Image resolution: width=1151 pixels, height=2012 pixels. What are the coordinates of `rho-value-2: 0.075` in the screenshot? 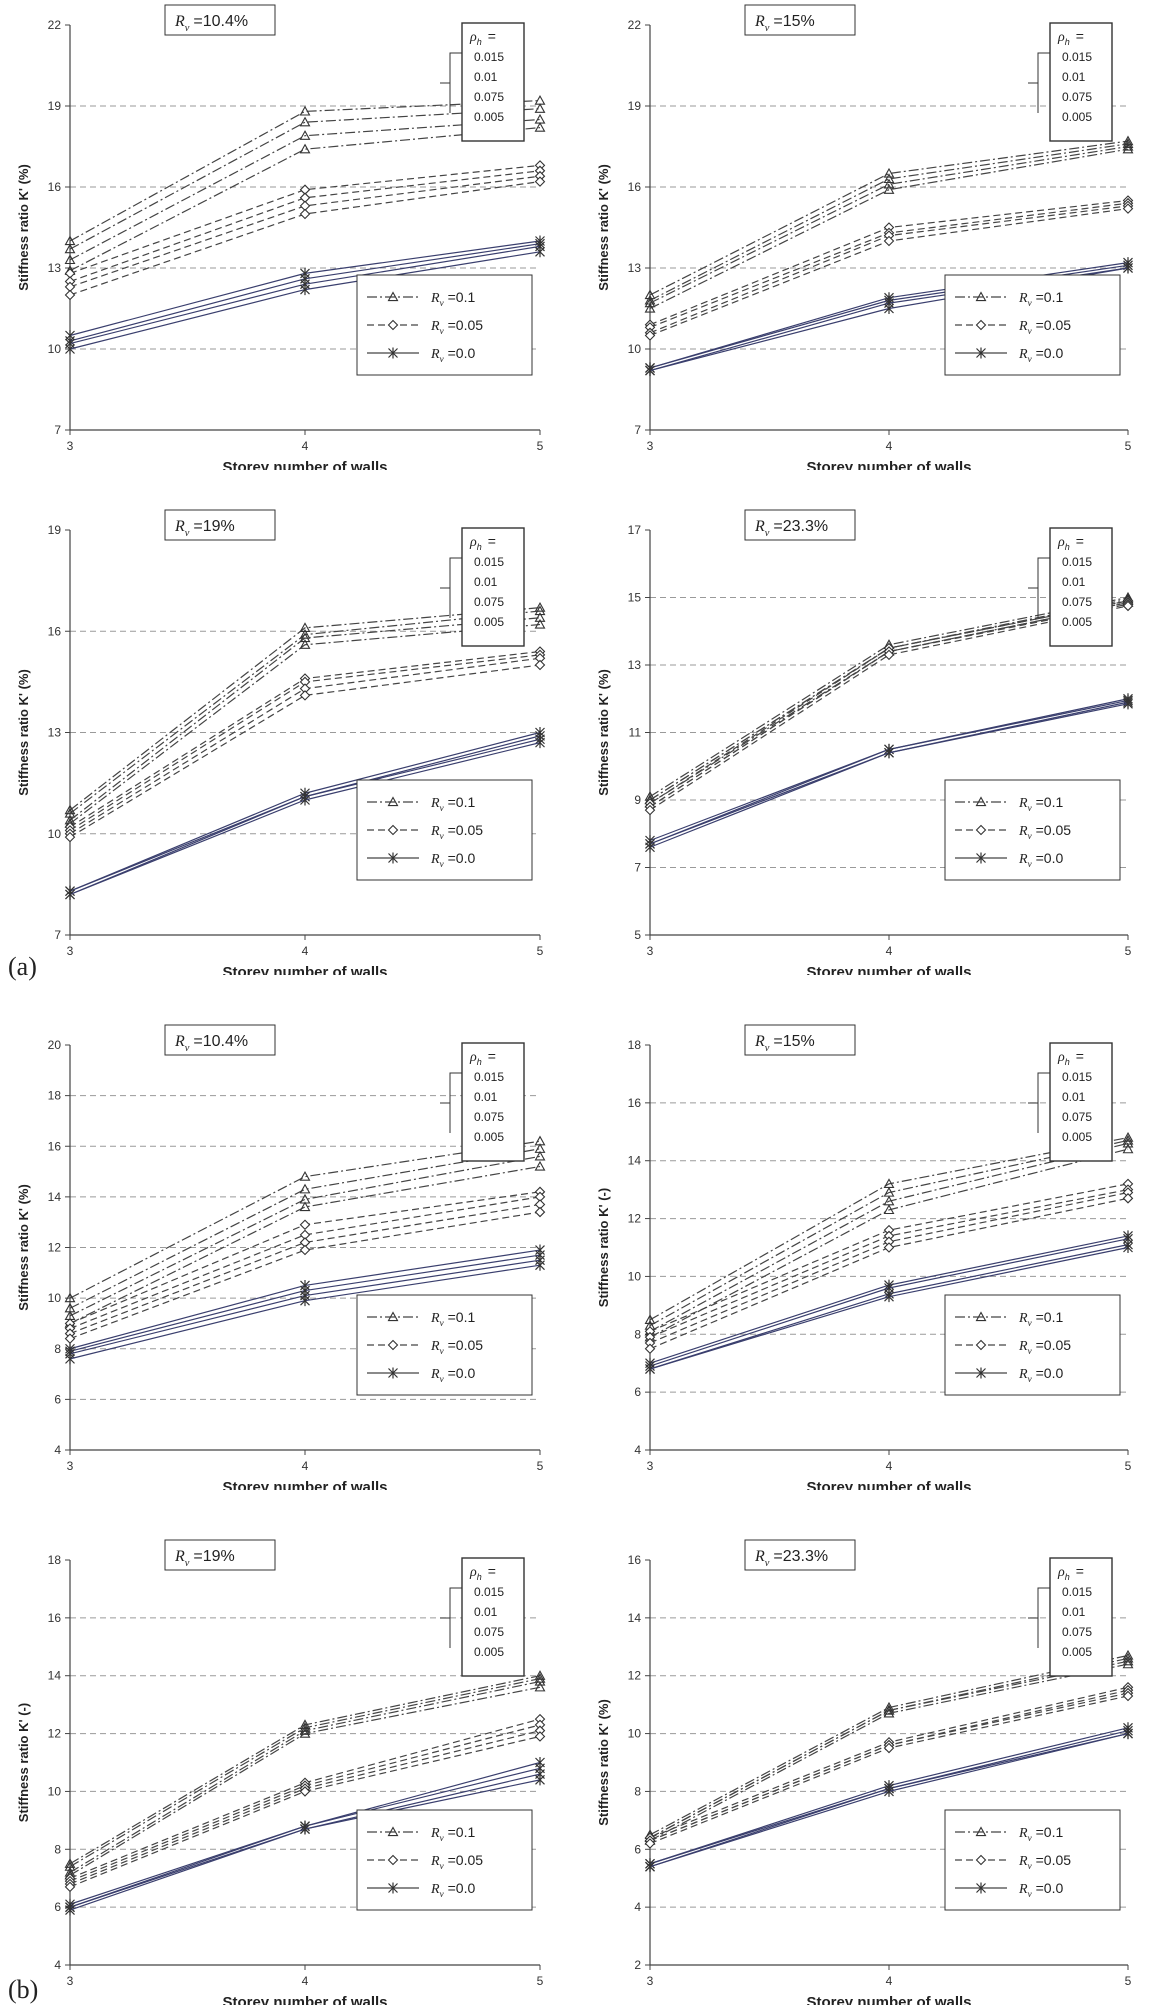 It's located at (1077, 97).